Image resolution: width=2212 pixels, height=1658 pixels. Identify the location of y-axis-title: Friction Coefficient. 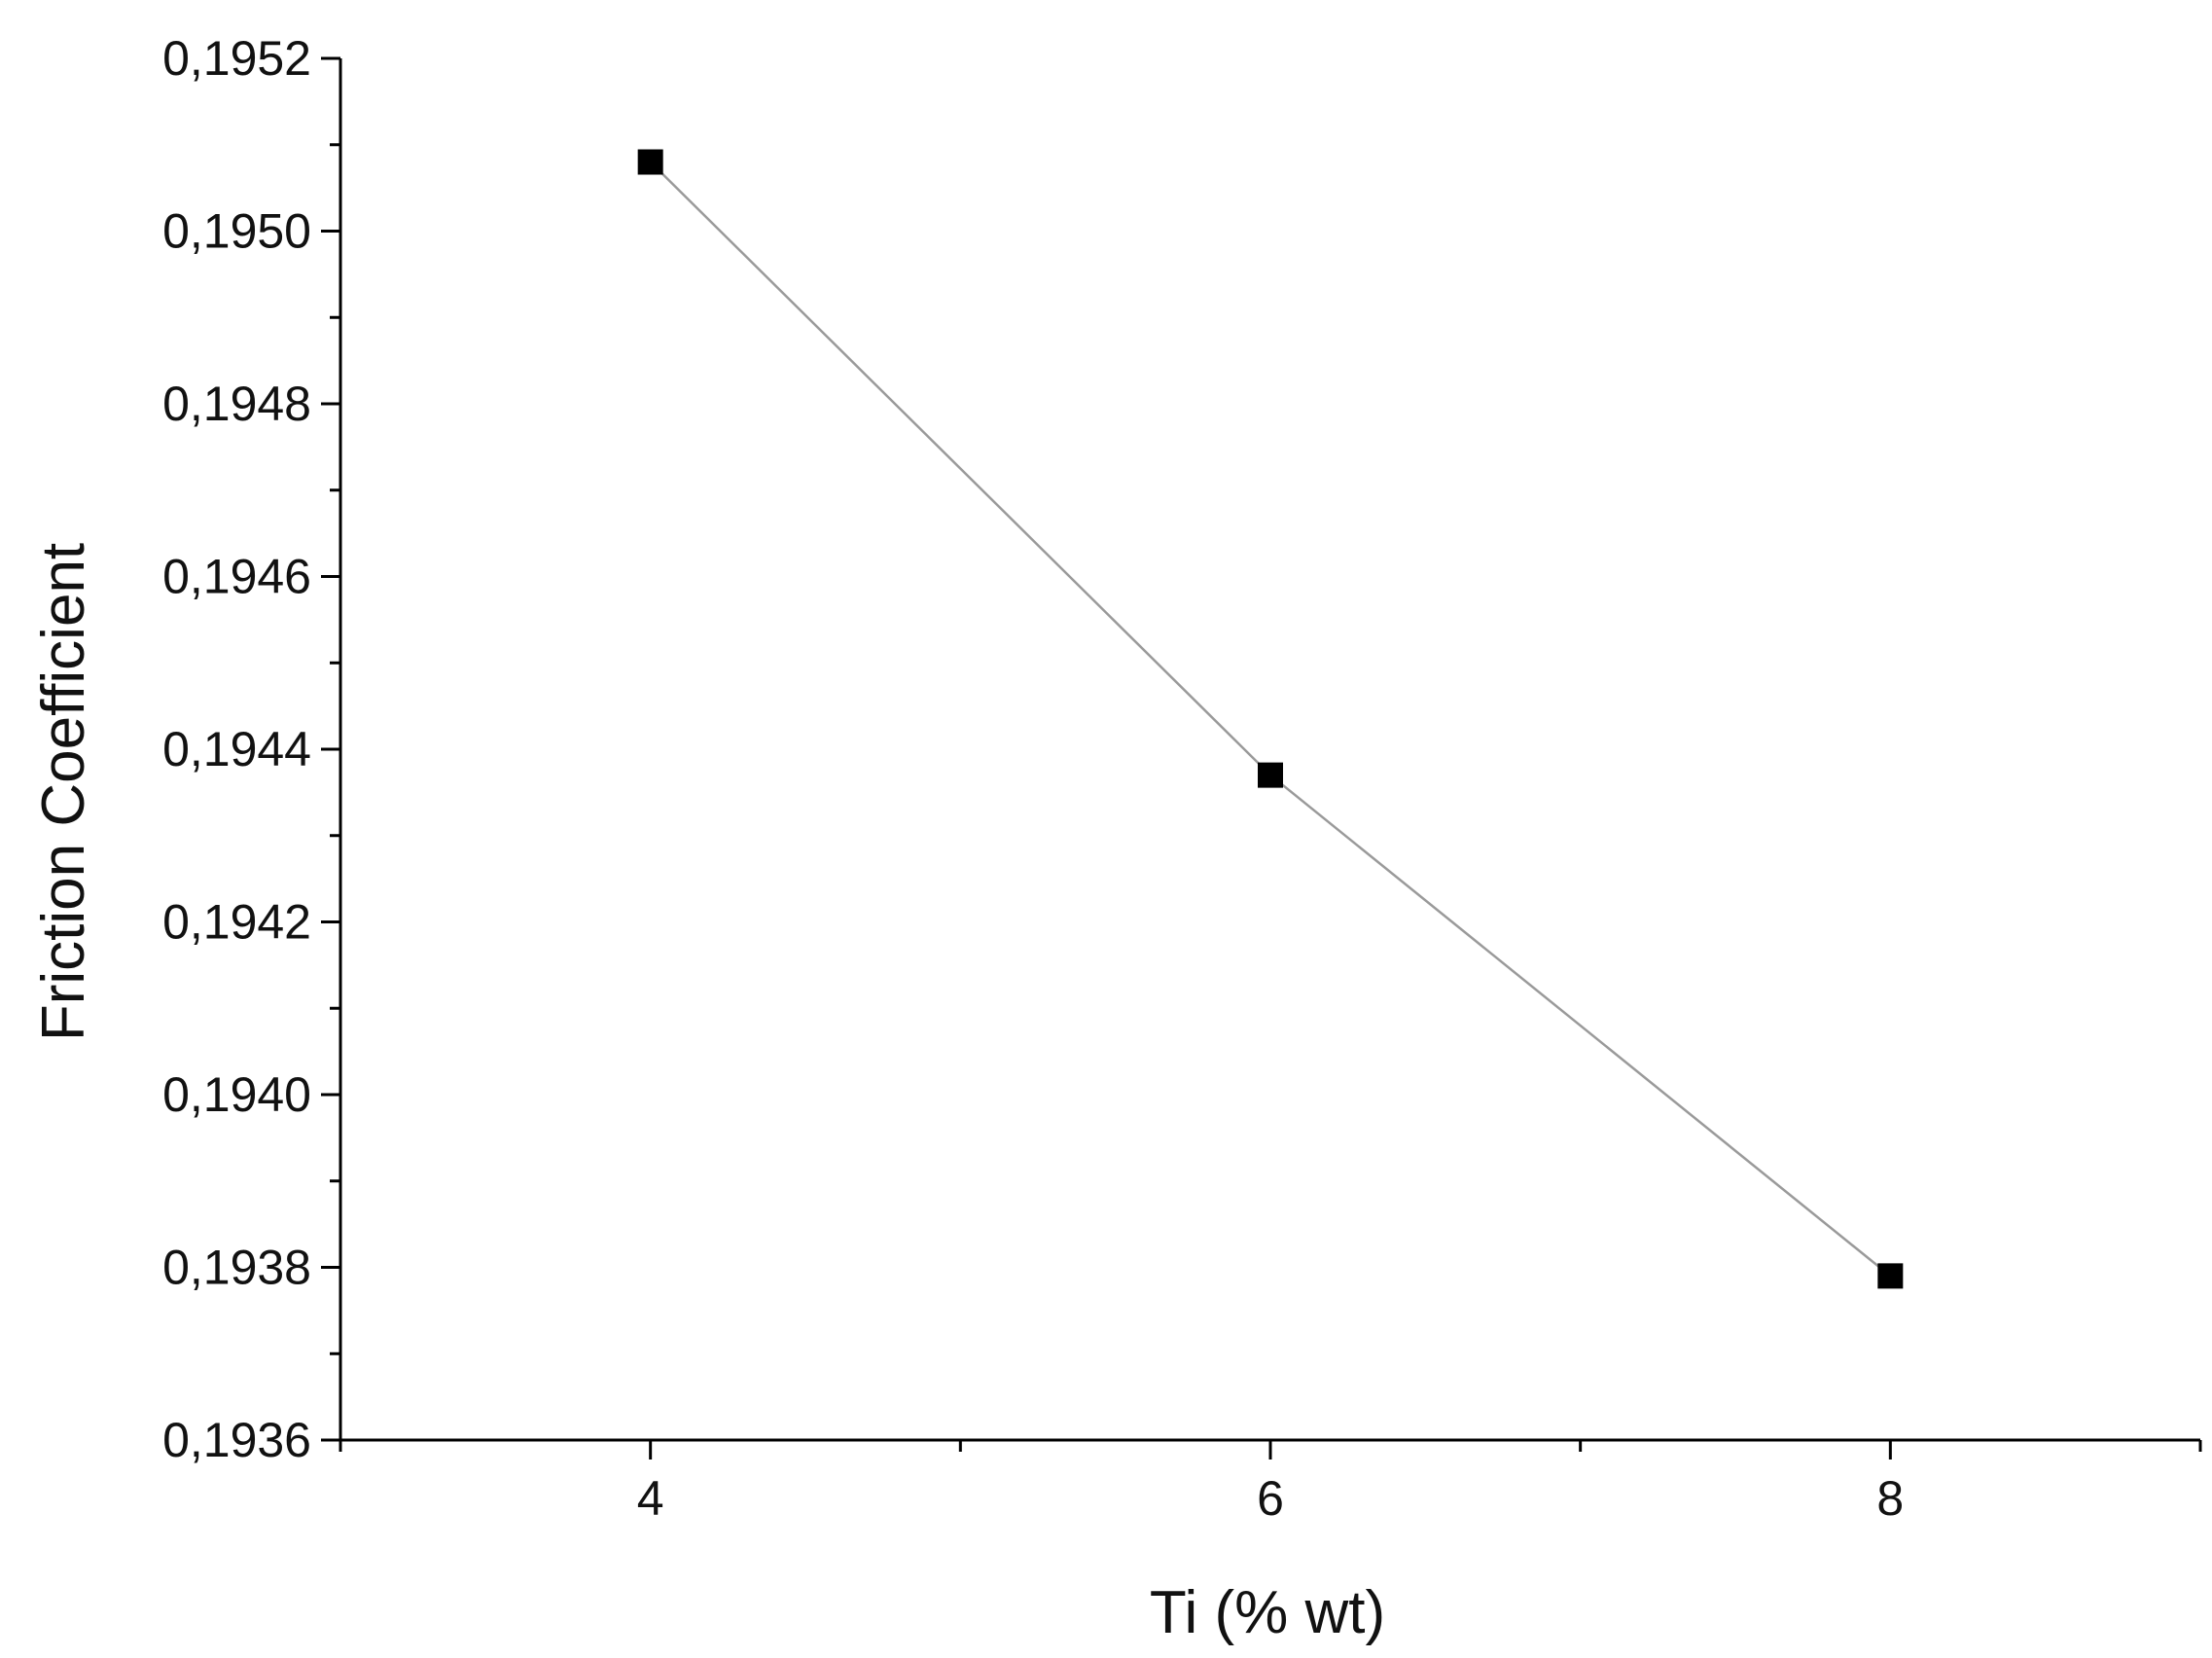
(63, 792).